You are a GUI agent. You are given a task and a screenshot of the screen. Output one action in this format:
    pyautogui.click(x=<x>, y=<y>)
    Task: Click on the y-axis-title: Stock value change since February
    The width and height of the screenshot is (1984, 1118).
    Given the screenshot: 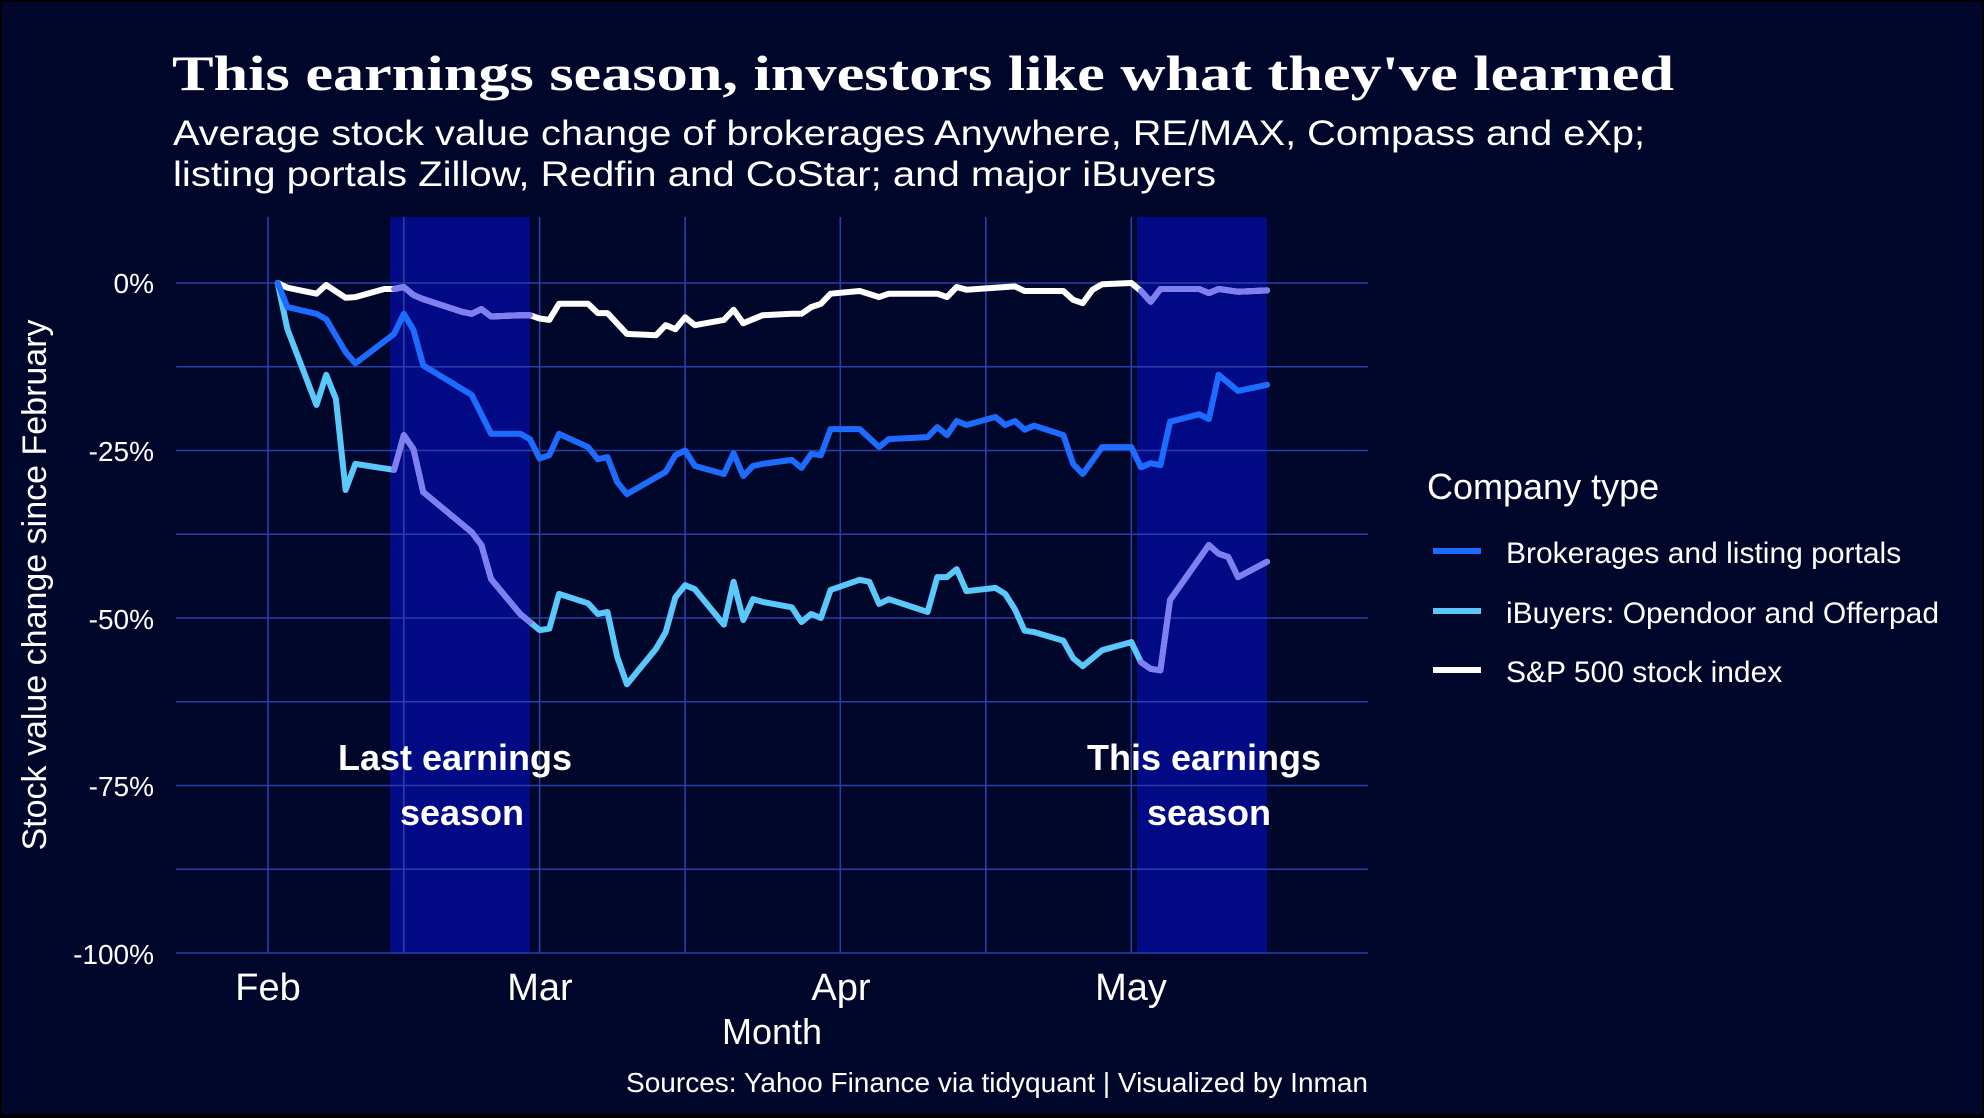 What is the action you would take?
    pyautogui.click(x=35, y=584)
    